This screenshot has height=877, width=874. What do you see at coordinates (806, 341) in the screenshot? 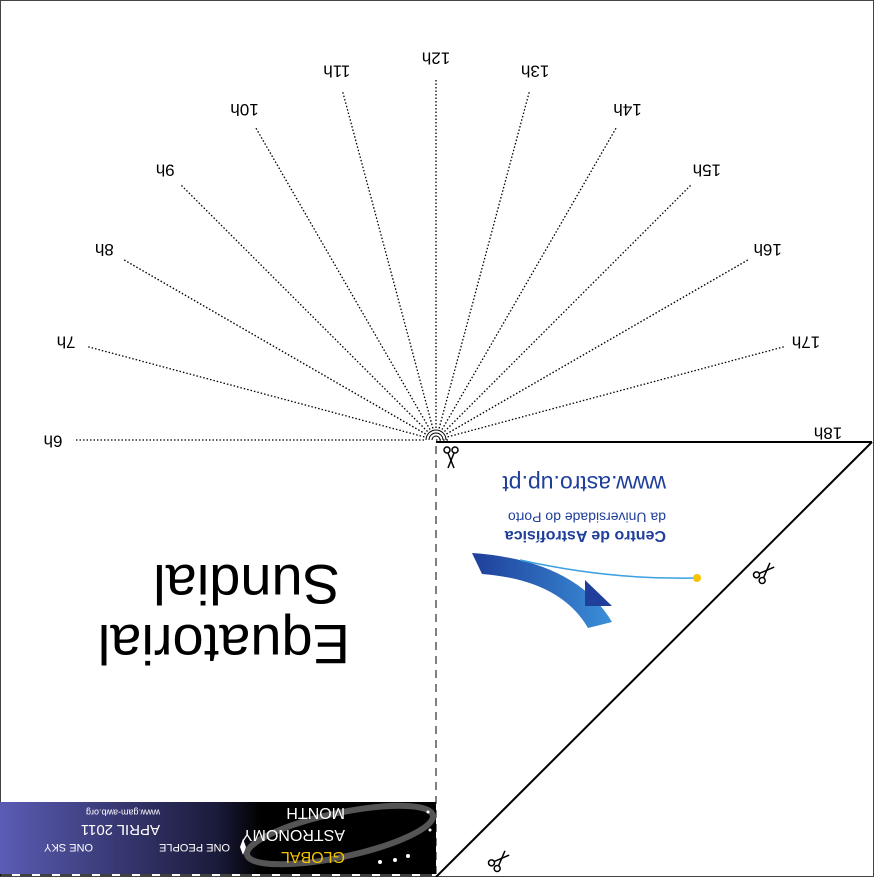
I see `hour-label: 17h` at bounding box center [806, 341].